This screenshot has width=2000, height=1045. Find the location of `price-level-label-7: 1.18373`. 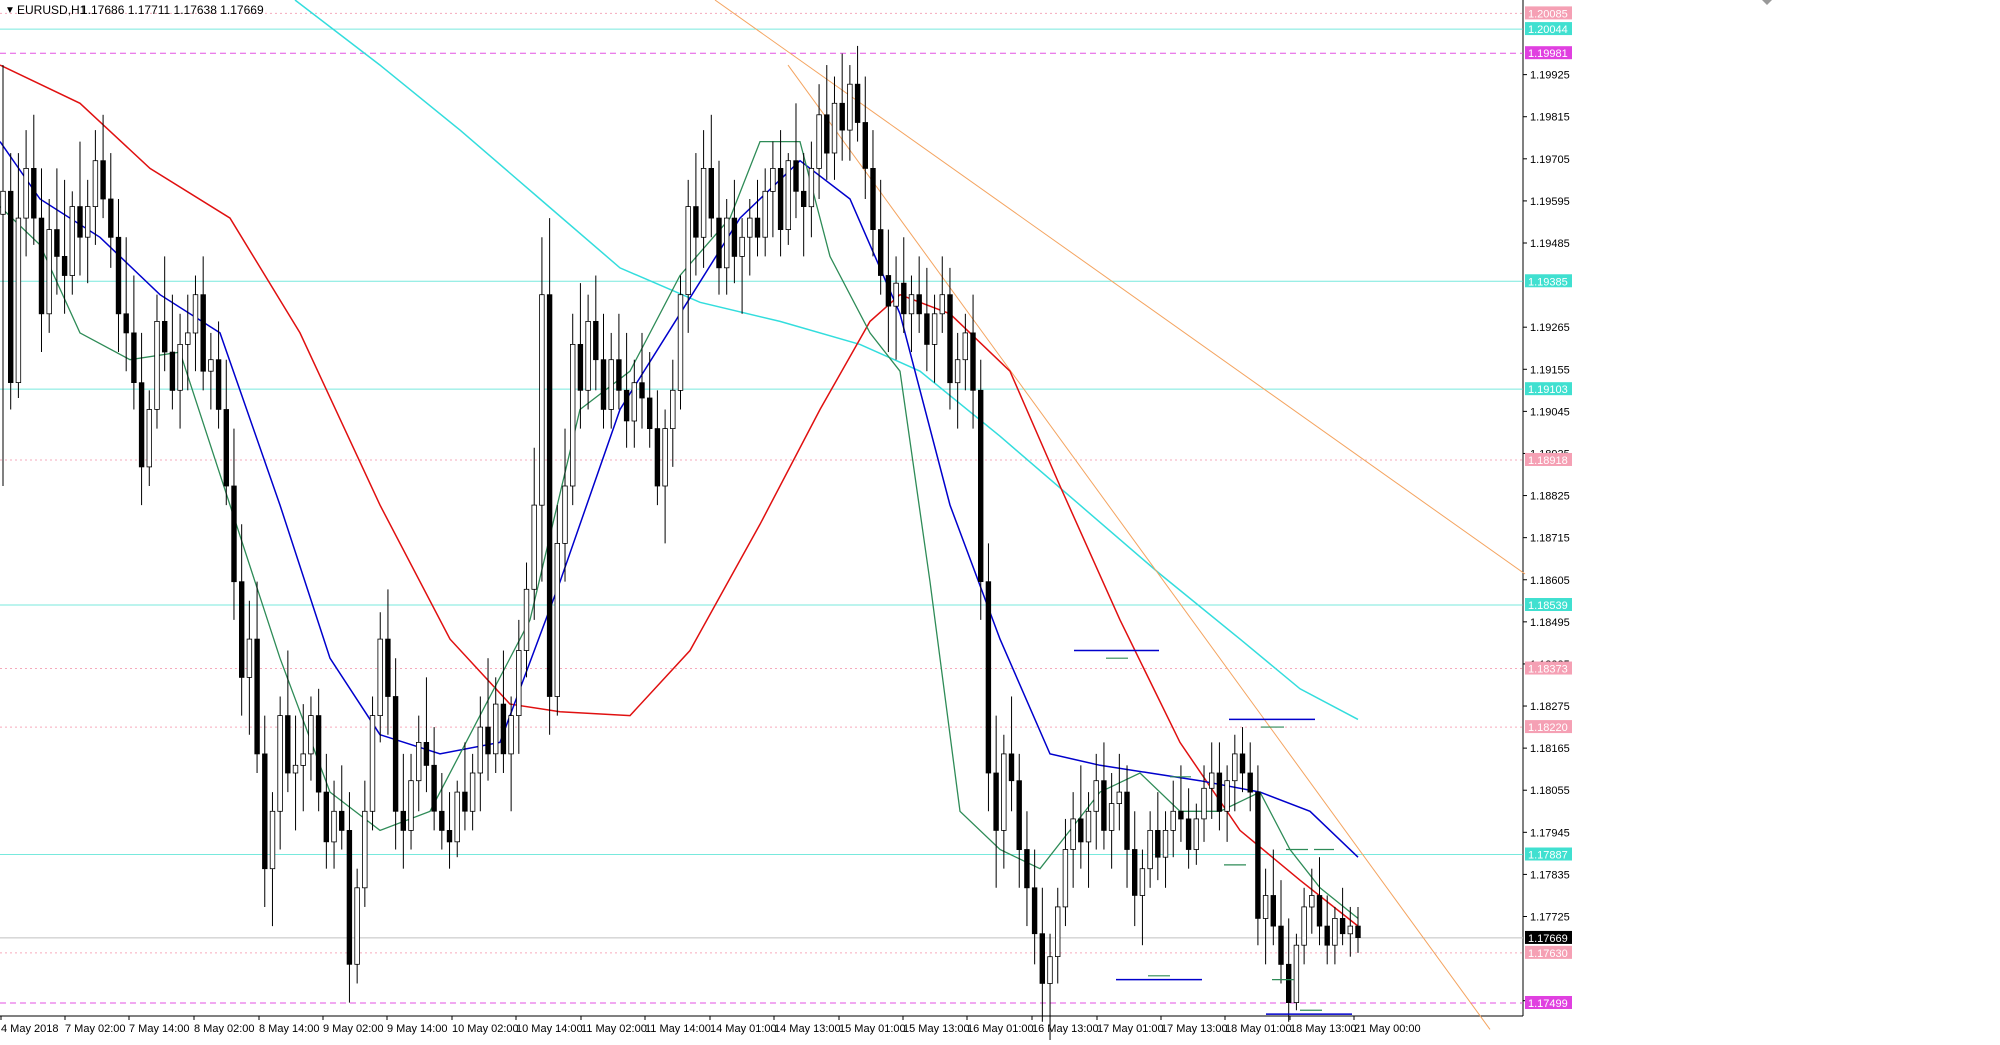

price-level-label-7: 1.18373 is located at coordinates (1548, 670).